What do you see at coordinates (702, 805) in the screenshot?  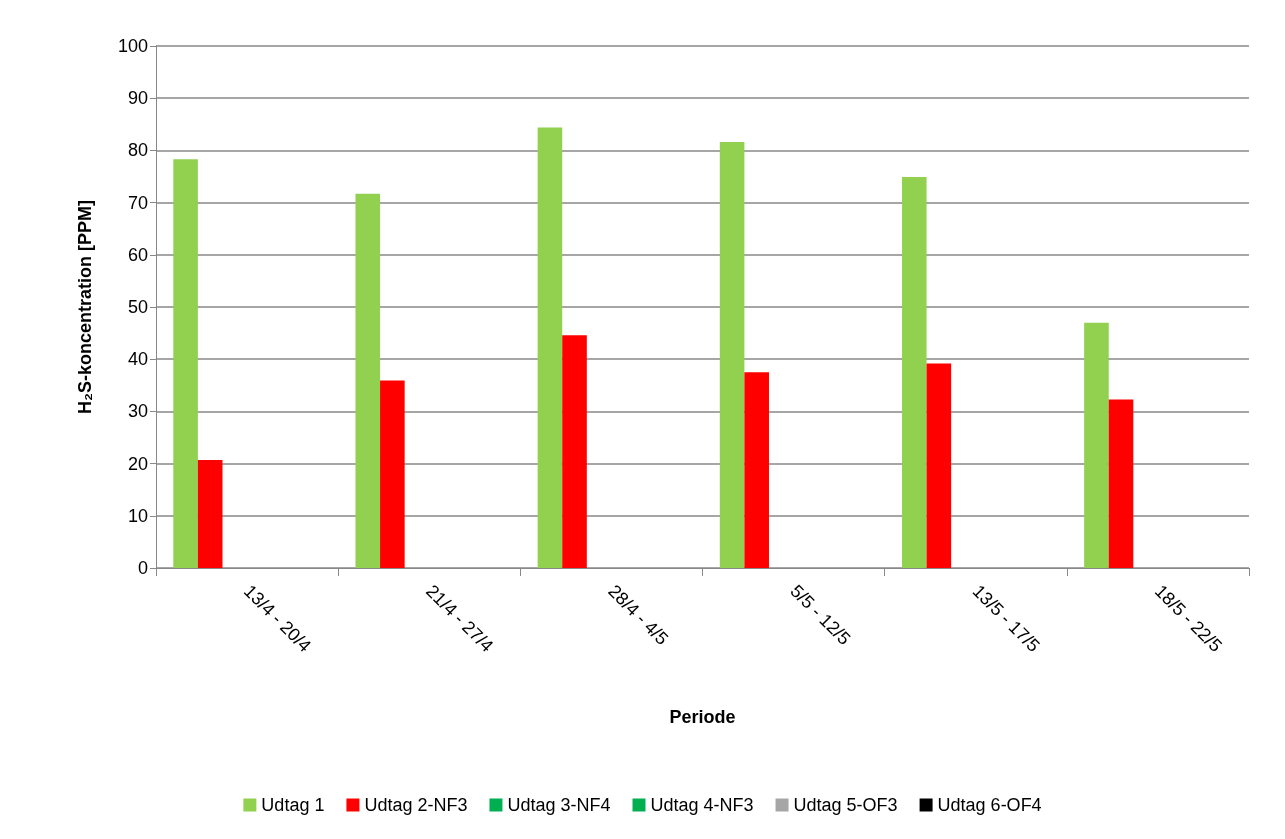 I see `legend-label: Udtag 4-NF3` at bounding box center [702, 805].